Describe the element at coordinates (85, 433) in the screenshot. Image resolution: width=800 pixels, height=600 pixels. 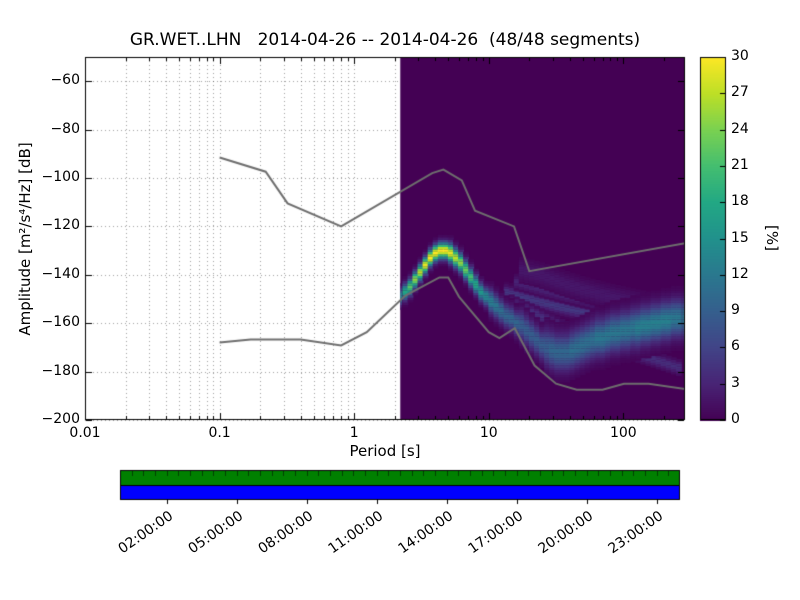
I see `x-tick-label: 0.01` at that location.